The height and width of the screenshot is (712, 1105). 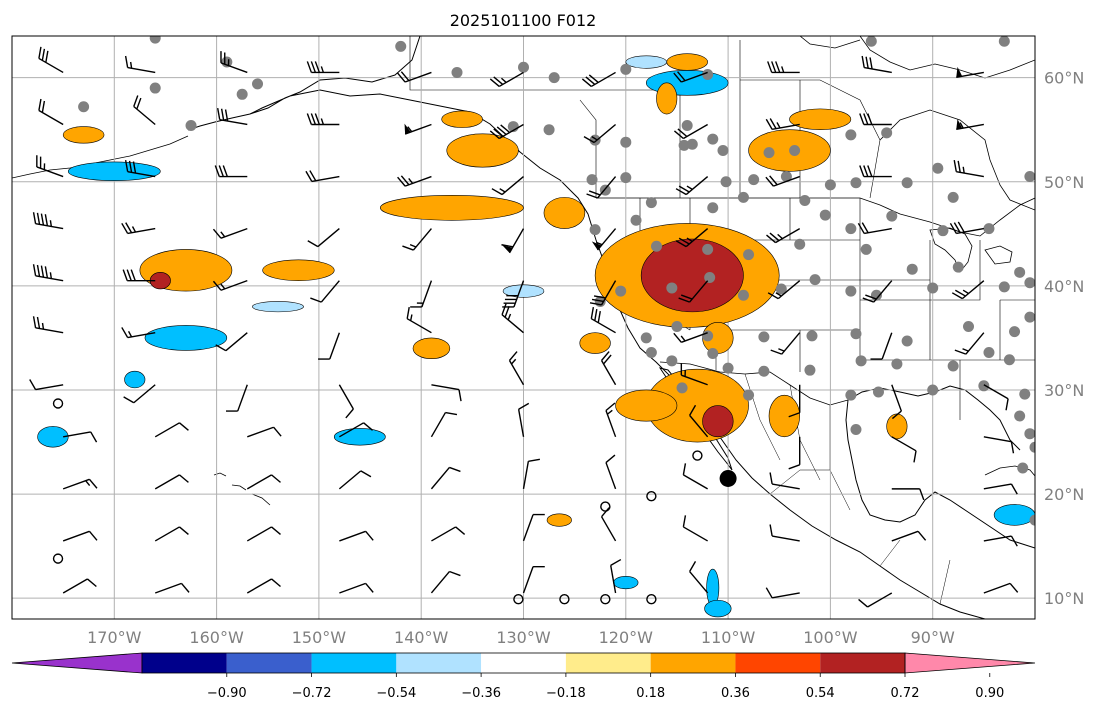 What do you see at coordinates (227, 693) in the screenshot?
I see `colorbar-tick-label: −0.90` at bounding box center [227, 693].